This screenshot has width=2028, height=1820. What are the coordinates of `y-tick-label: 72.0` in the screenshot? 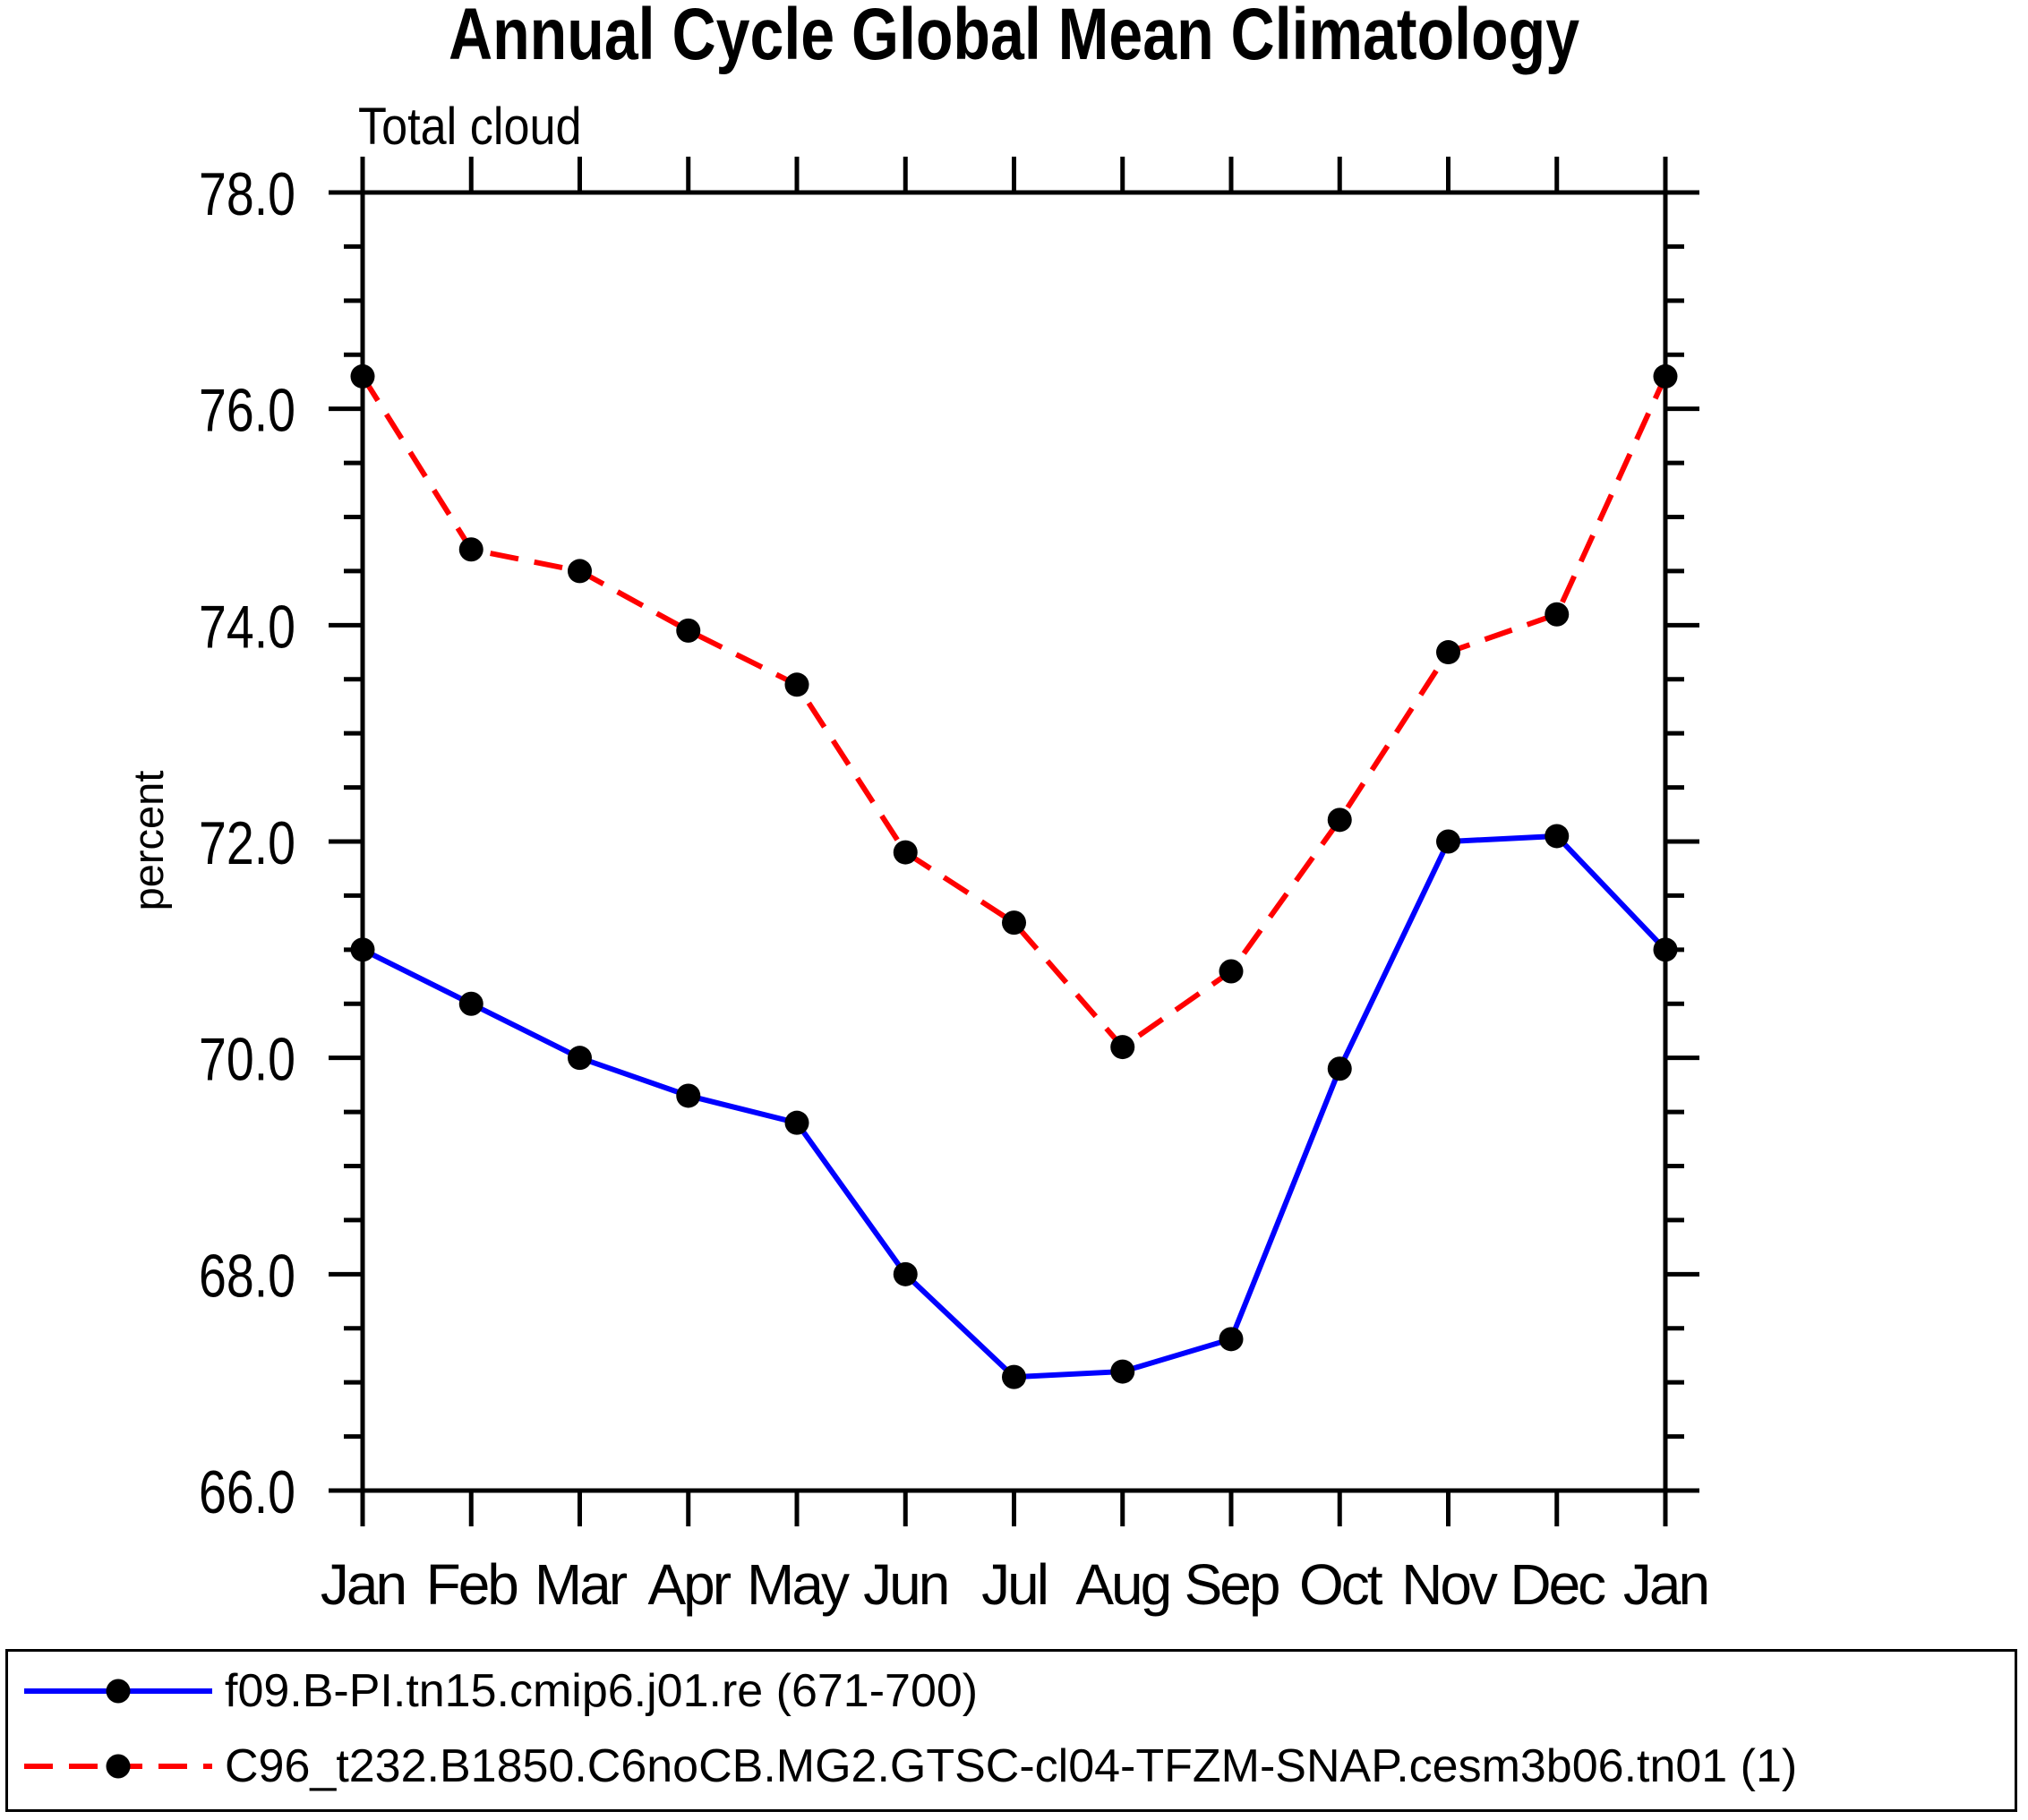 It's located at (247, 843).